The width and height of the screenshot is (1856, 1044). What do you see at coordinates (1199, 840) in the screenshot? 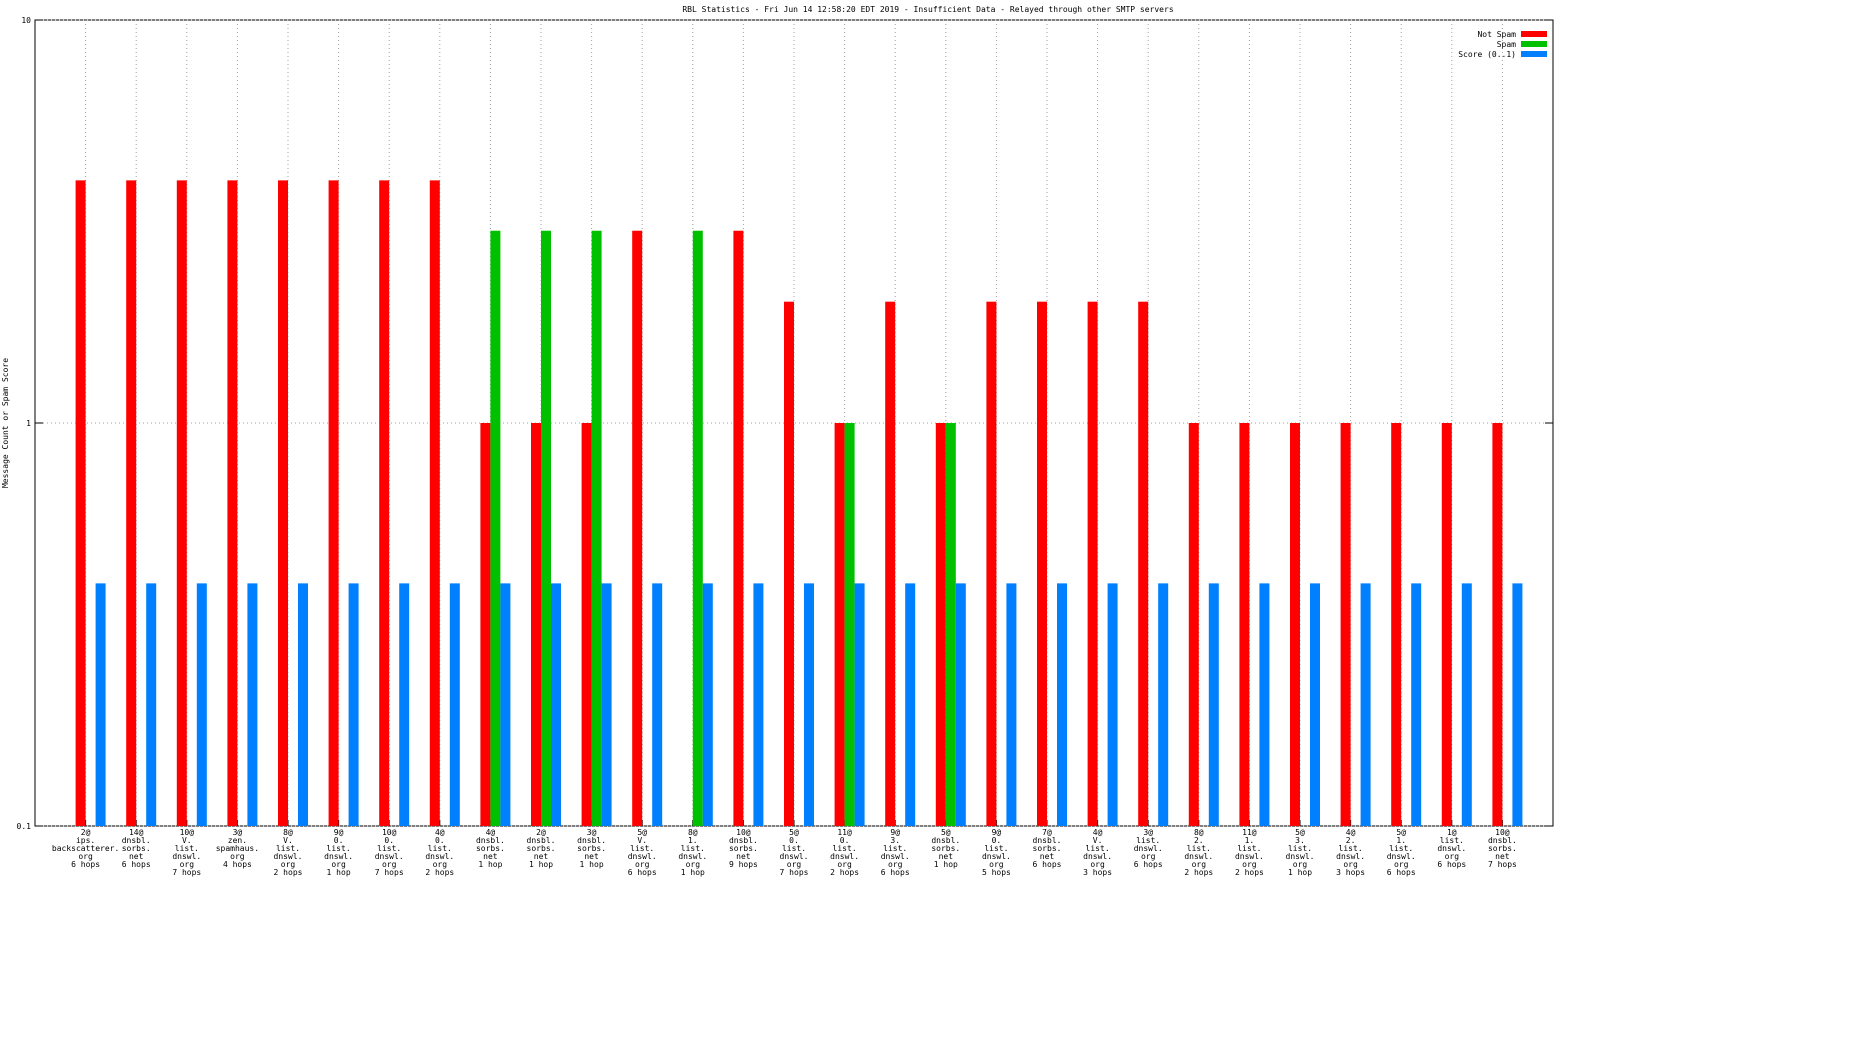
I see `x-tick-label: 2.` at bounding box center [1199, 840].